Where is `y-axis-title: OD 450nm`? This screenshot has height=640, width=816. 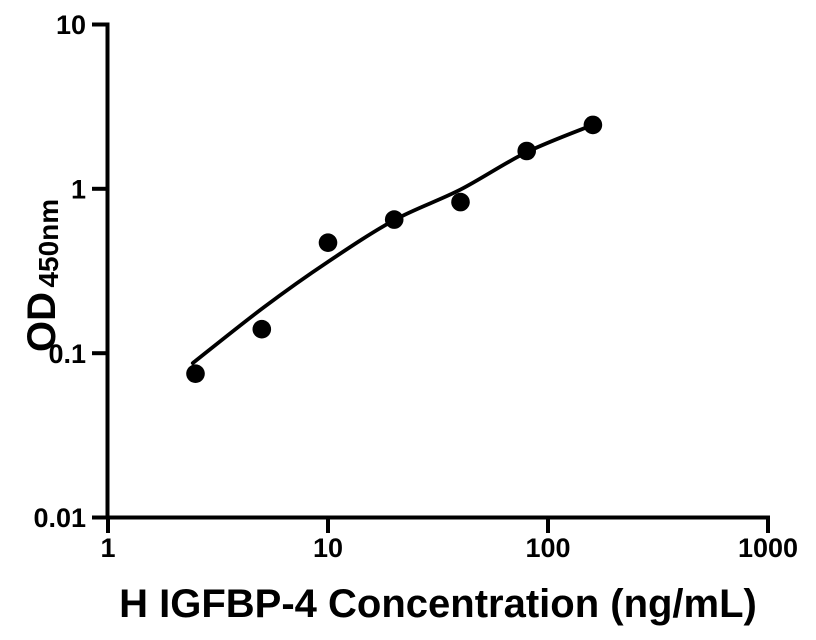 y-axis-title: OD 450nm is located at coordinates (42, 275).